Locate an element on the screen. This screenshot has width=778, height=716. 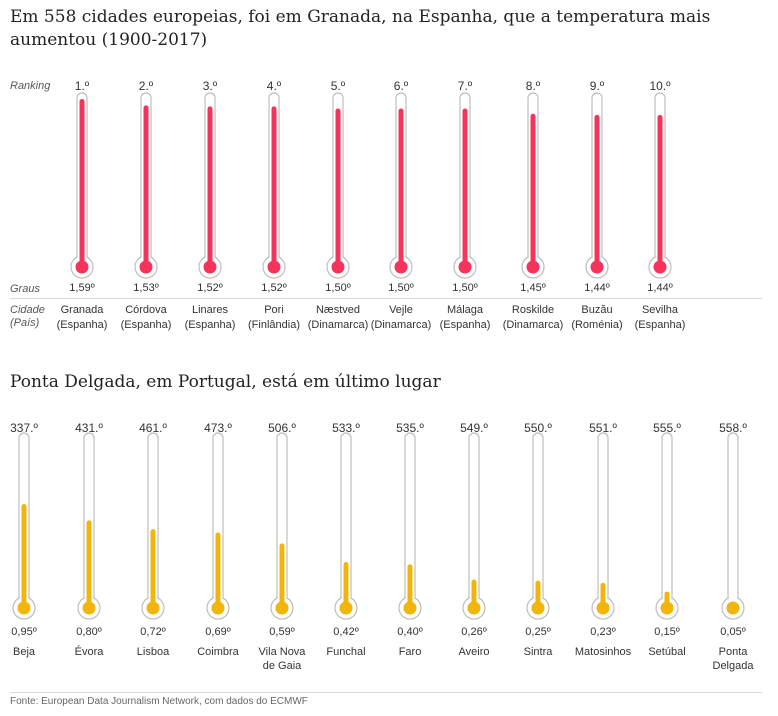
value-label: 1,44º is located at coordinates (659, 288).